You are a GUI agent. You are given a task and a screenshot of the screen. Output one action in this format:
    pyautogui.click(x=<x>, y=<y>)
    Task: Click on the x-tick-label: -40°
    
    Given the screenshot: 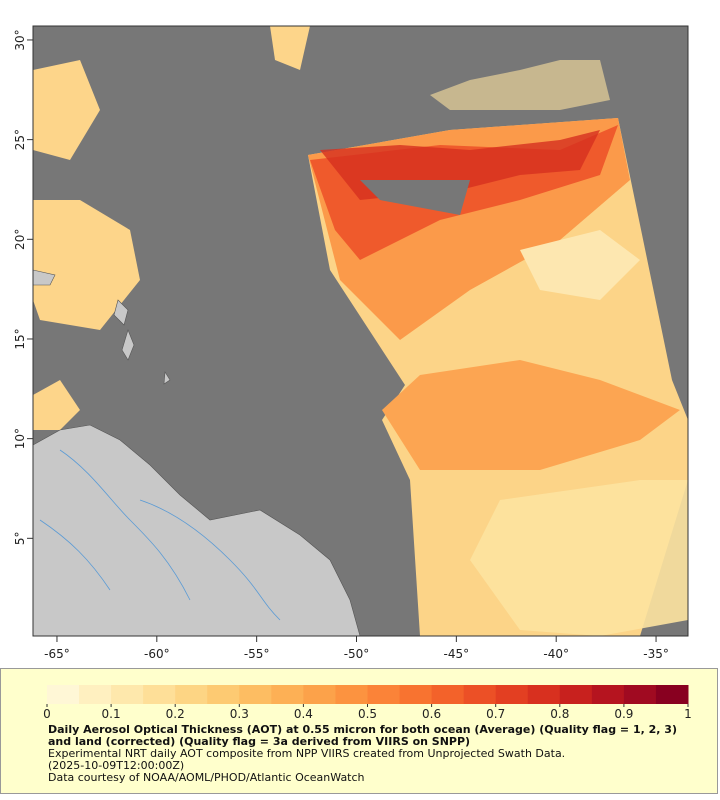 What is the action you would take?
    pyautogui.click(x=556, y=654)
    